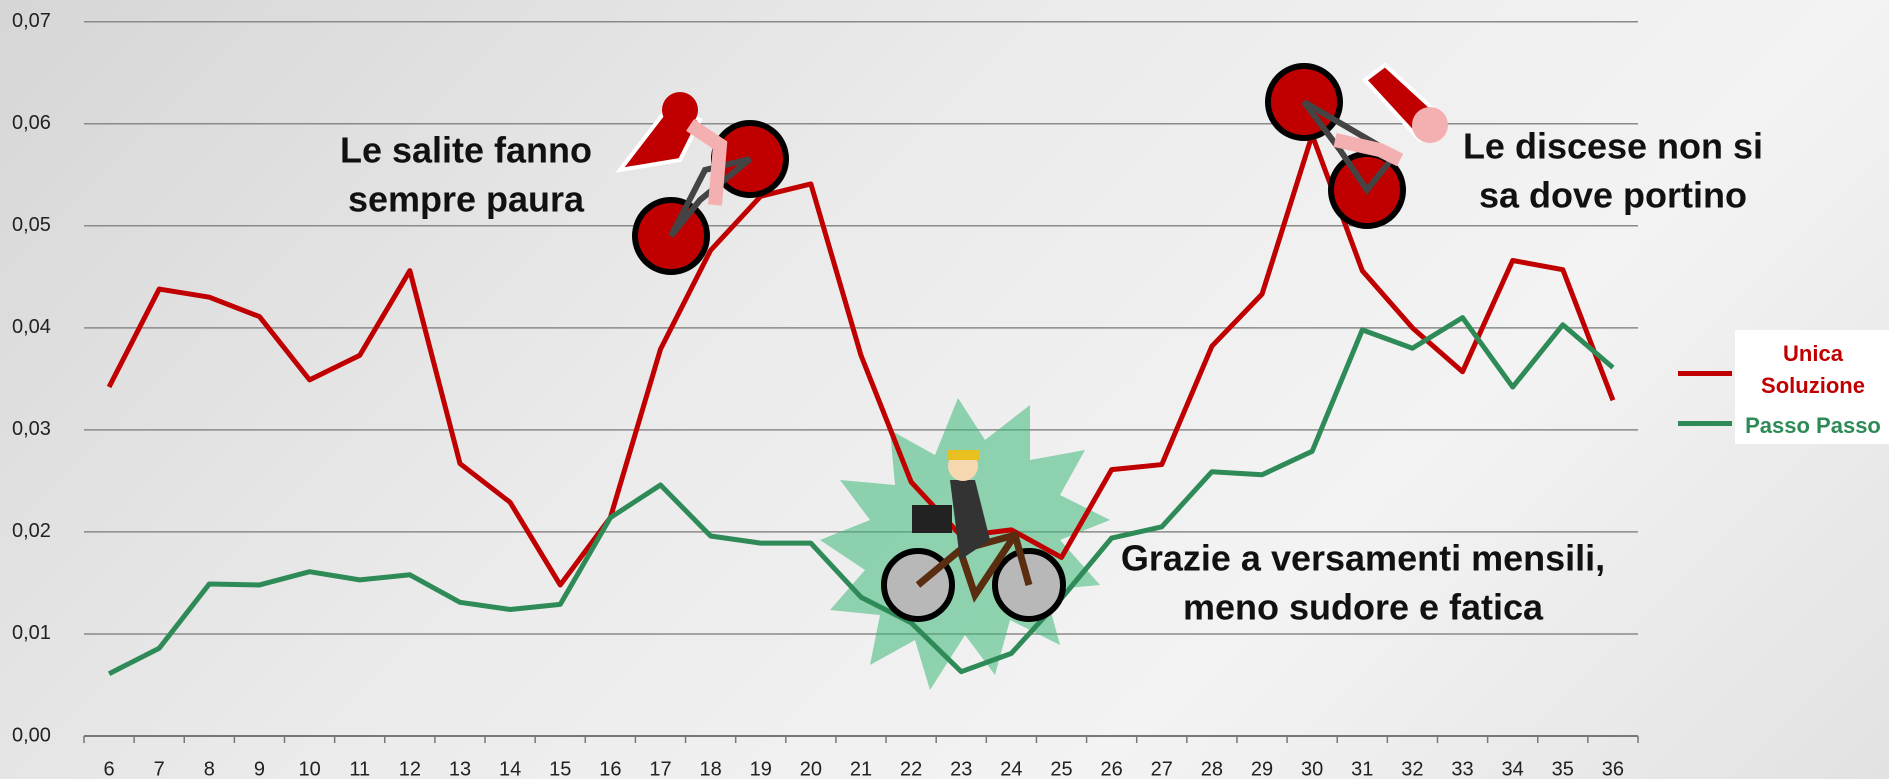 The image size is (1889, 779). I want to click on annotation: Le discese non si, so click(1613, 146).